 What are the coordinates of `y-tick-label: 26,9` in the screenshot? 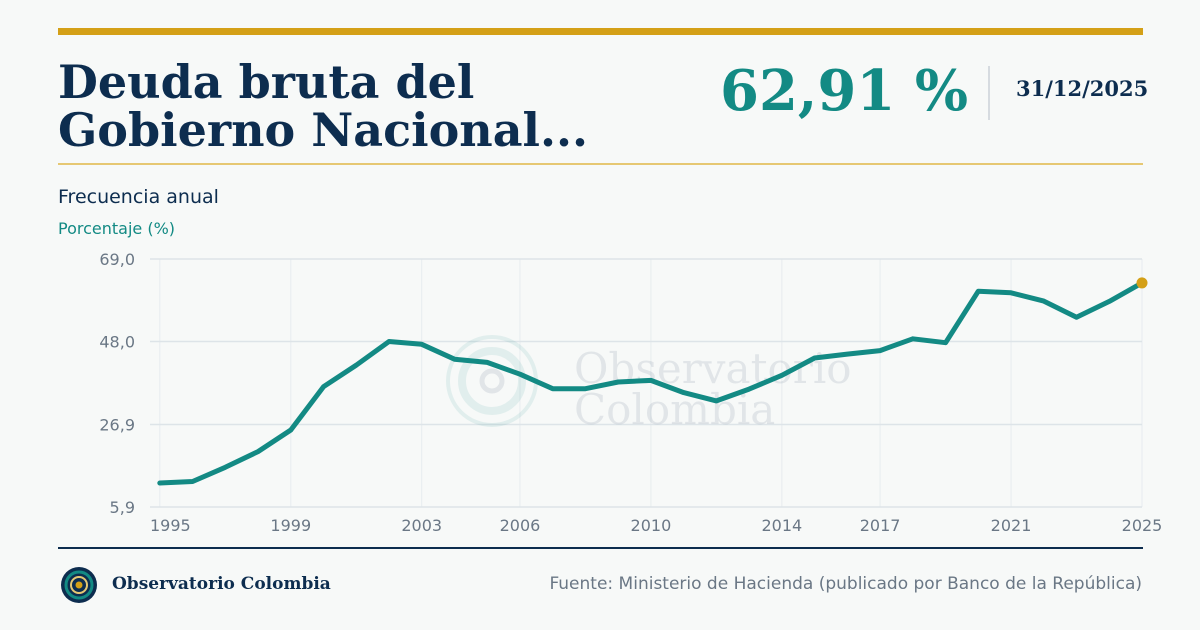 It's located at (117, 424).